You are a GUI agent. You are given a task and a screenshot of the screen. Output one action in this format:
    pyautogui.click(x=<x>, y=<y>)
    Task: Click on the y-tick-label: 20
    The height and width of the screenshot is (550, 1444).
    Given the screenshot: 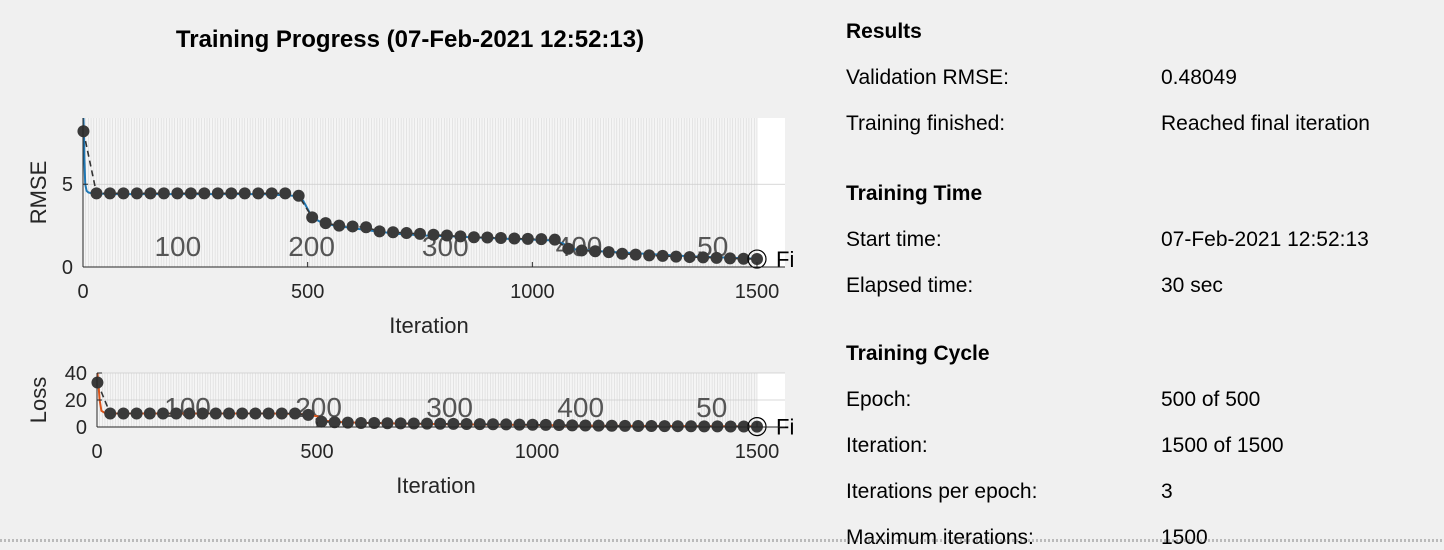 What is the action you would take?
    pyautogui.click(x=76, y=401)
    